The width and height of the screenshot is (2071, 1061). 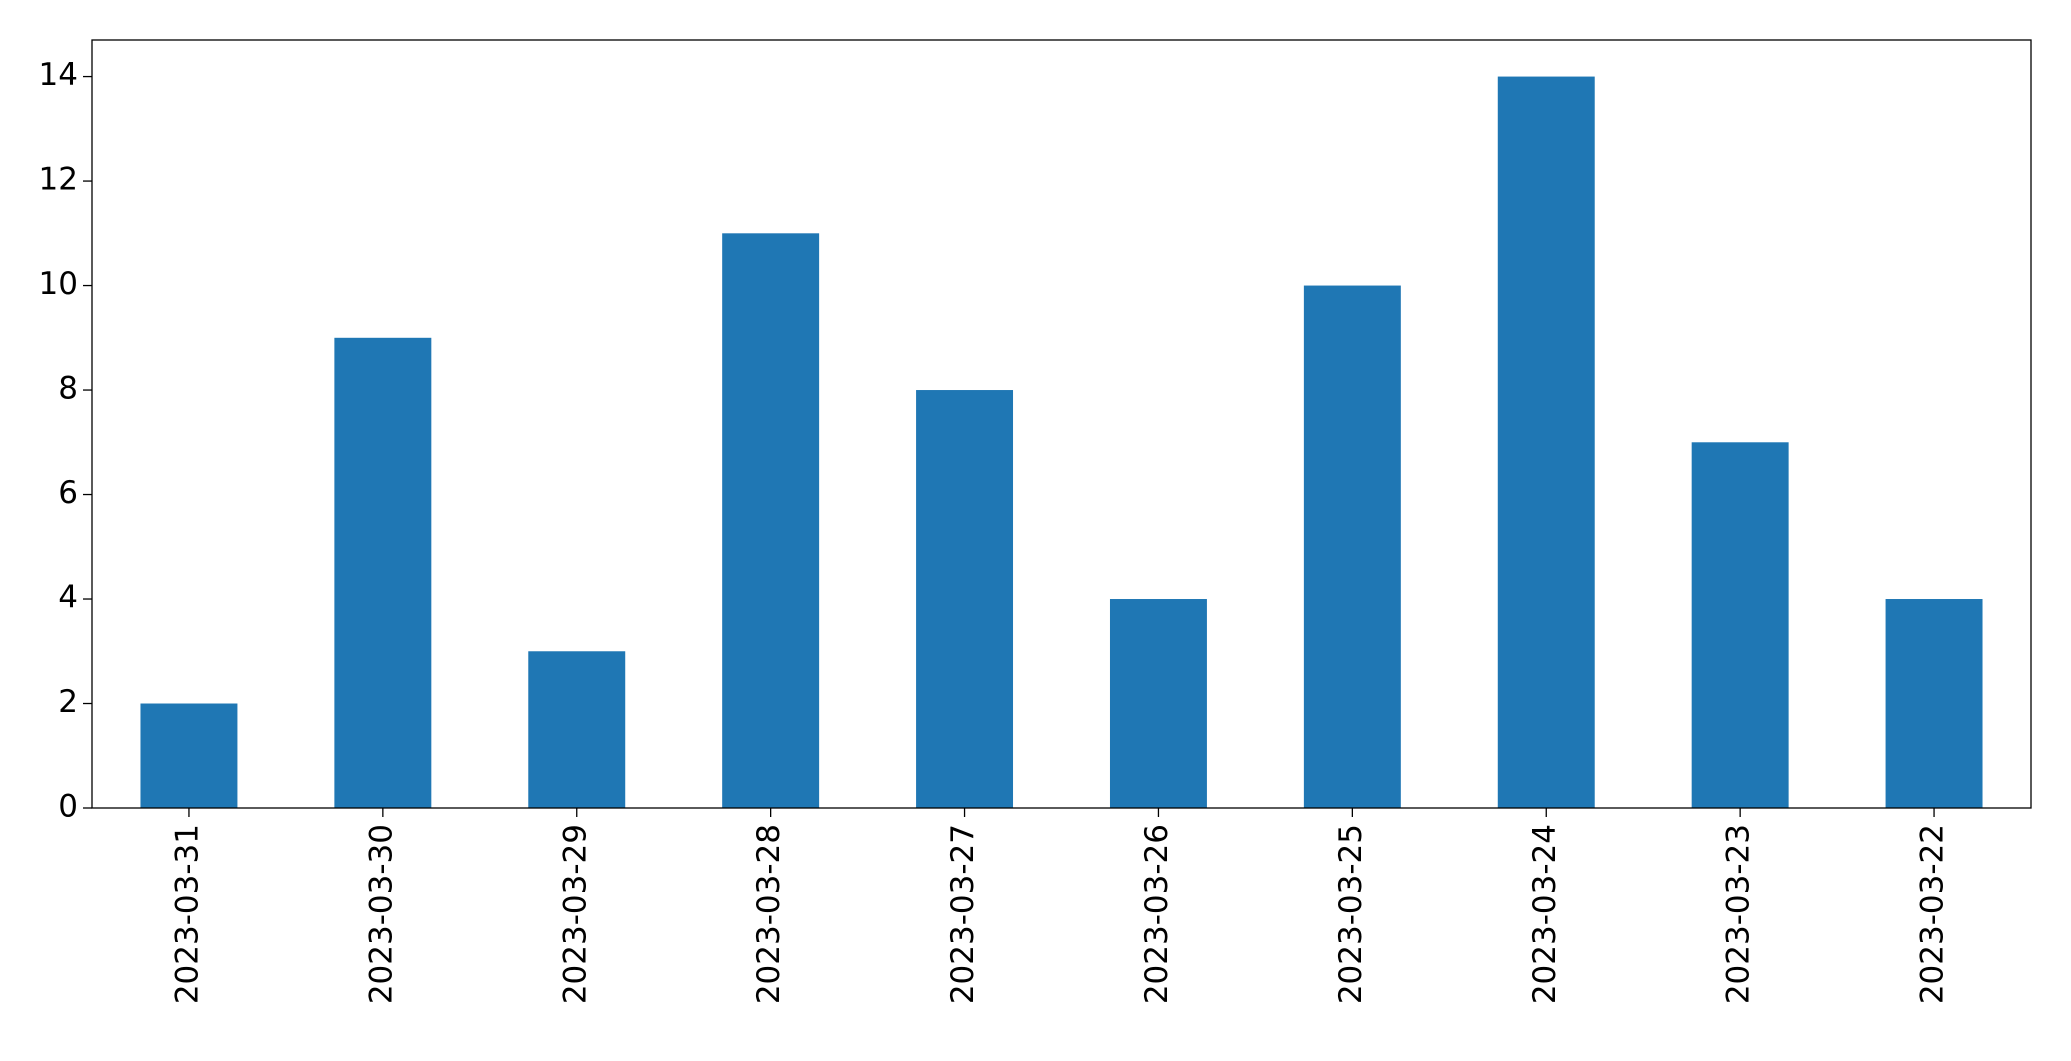 What do you see at coordinates (1933, 914) in the screenshot?
I see `x-tick-label: 2023-03-22` at bounding box center [1933, 914].